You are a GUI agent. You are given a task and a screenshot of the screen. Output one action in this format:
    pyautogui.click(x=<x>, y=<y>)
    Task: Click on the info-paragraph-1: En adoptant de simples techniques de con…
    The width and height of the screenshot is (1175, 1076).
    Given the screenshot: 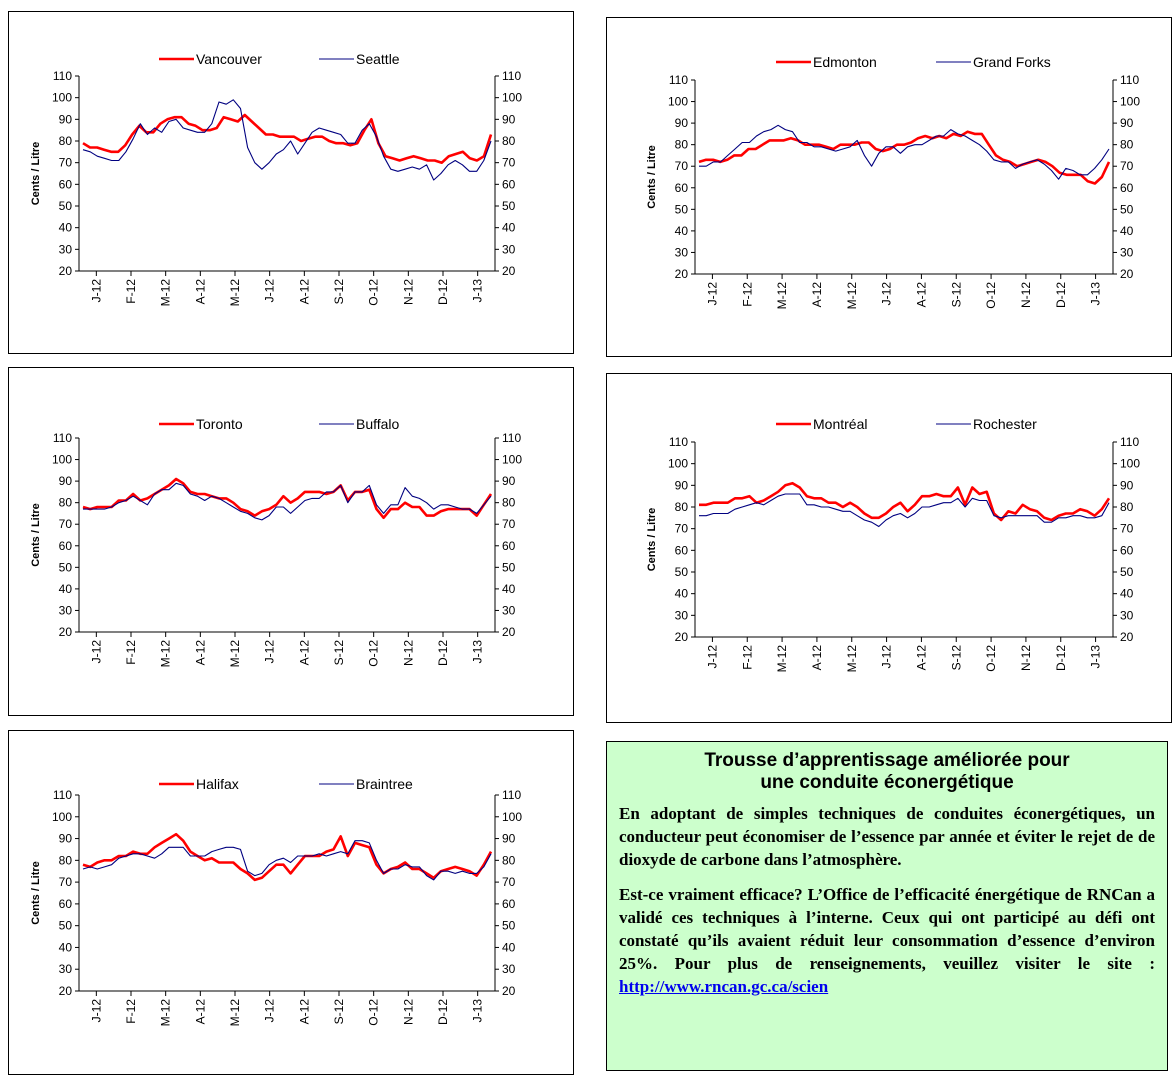 What is the action you would take?
    pyautogui.click(x=887, y=836)
    